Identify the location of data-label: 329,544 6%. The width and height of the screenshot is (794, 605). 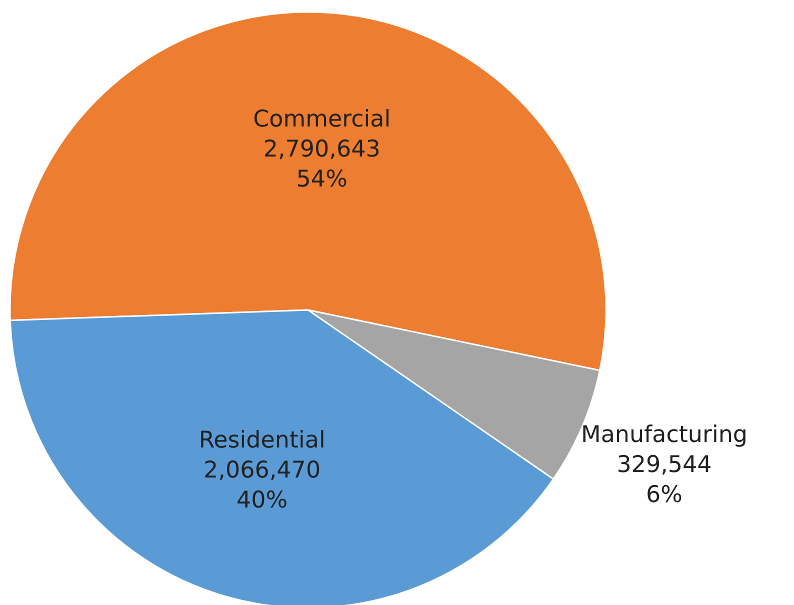
(664, 480).